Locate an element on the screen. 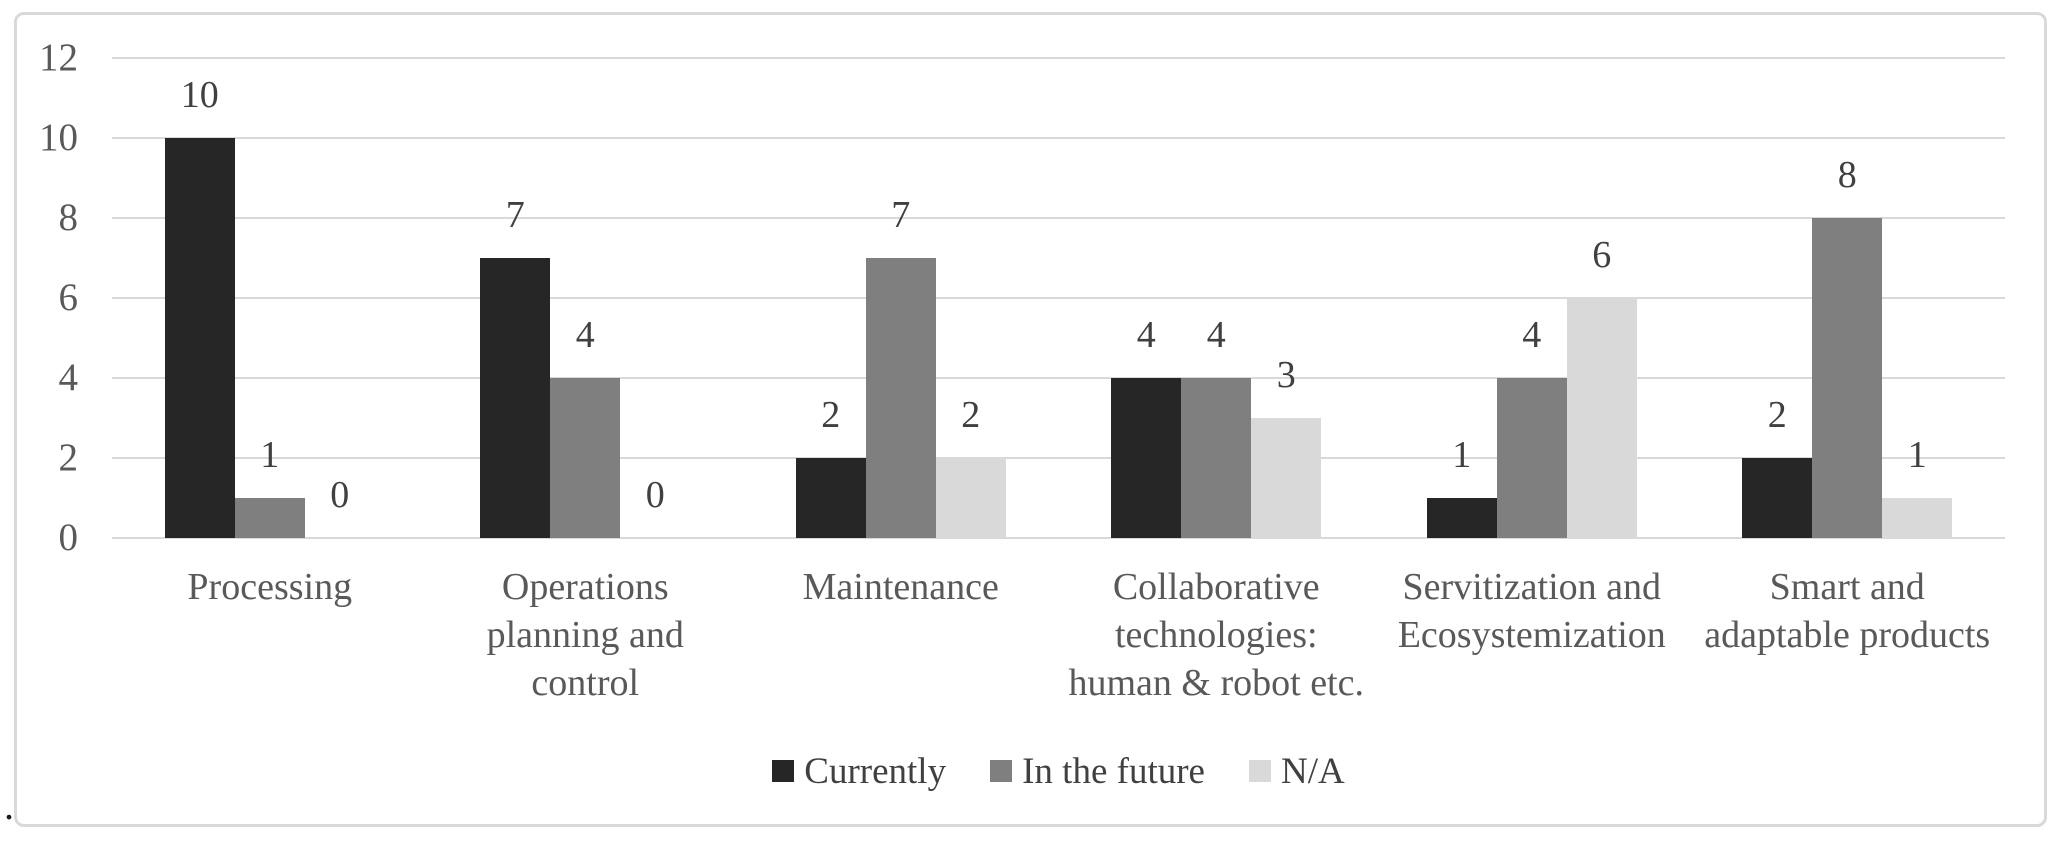  category-label: Maintenance is located at coordinates (900, 587).